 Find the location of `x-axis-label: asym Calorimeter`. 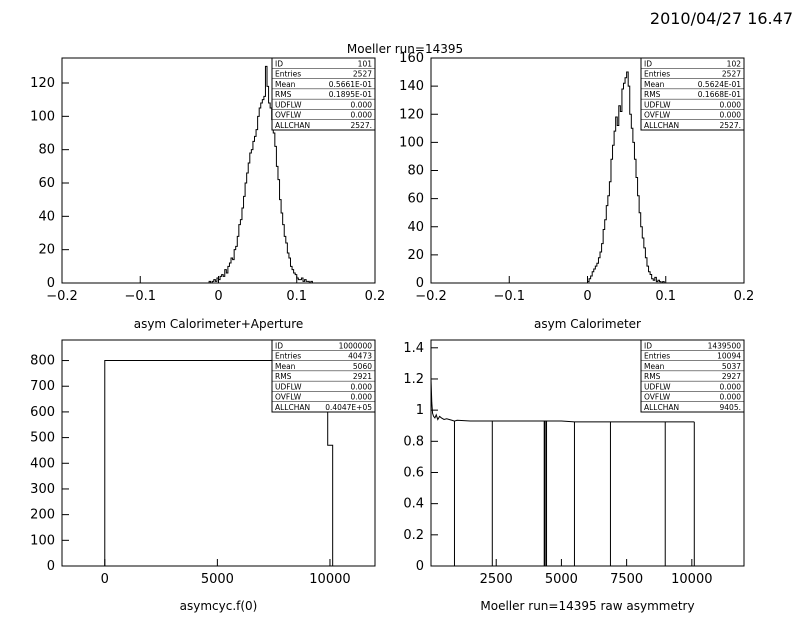

x-axis-label: asym Calorimeter is located at coordinates (587, 324).